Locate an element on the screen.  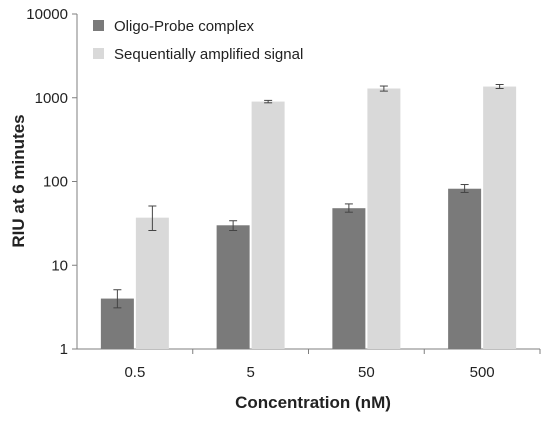
y-tick-label: 10000 is located at coordinates (47, 14).